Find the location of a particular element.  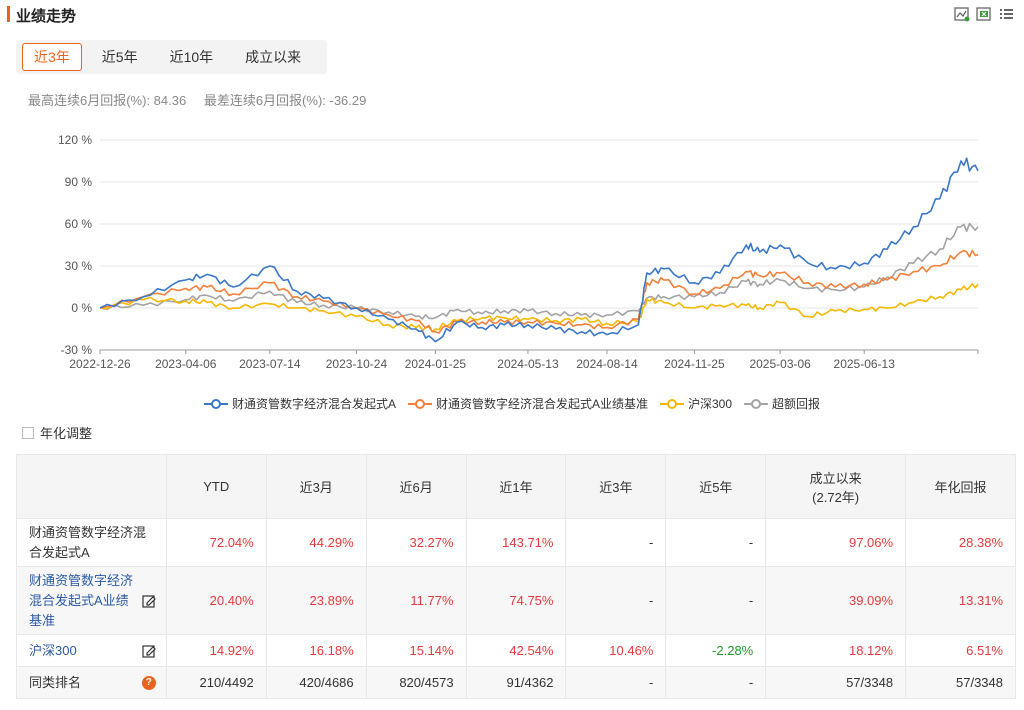

y-tick-label: 60 % is located at coordinates (79, 224).